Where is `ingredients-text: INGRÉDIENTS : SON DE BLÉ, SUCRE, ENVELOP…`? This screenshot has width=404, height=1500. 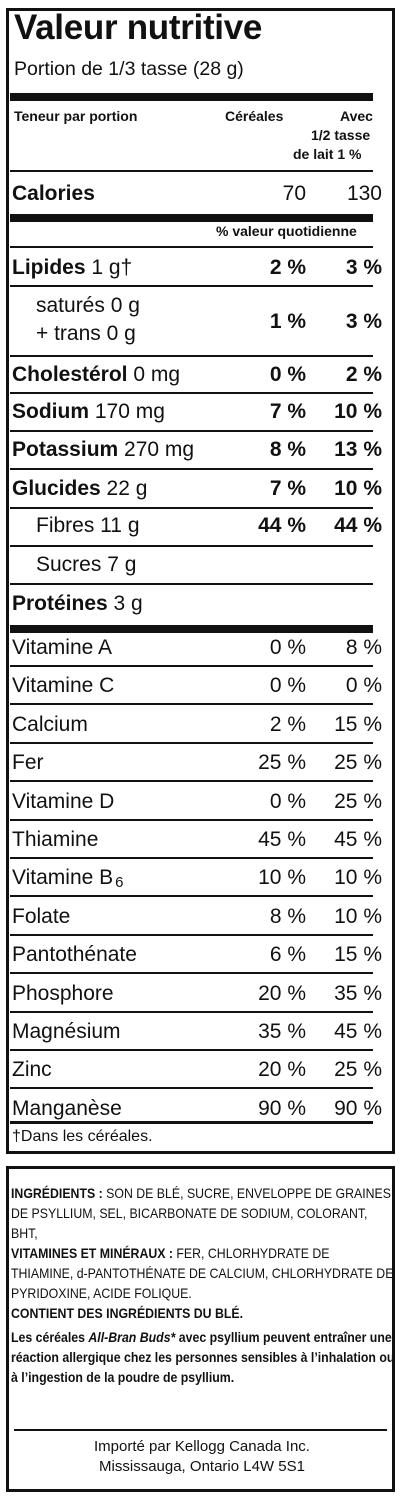
ingredients-text: INGRÉDIENTS : SON DE BLÉ, SUCRE, ENVELOP… is located at coordinates (203, 1285).